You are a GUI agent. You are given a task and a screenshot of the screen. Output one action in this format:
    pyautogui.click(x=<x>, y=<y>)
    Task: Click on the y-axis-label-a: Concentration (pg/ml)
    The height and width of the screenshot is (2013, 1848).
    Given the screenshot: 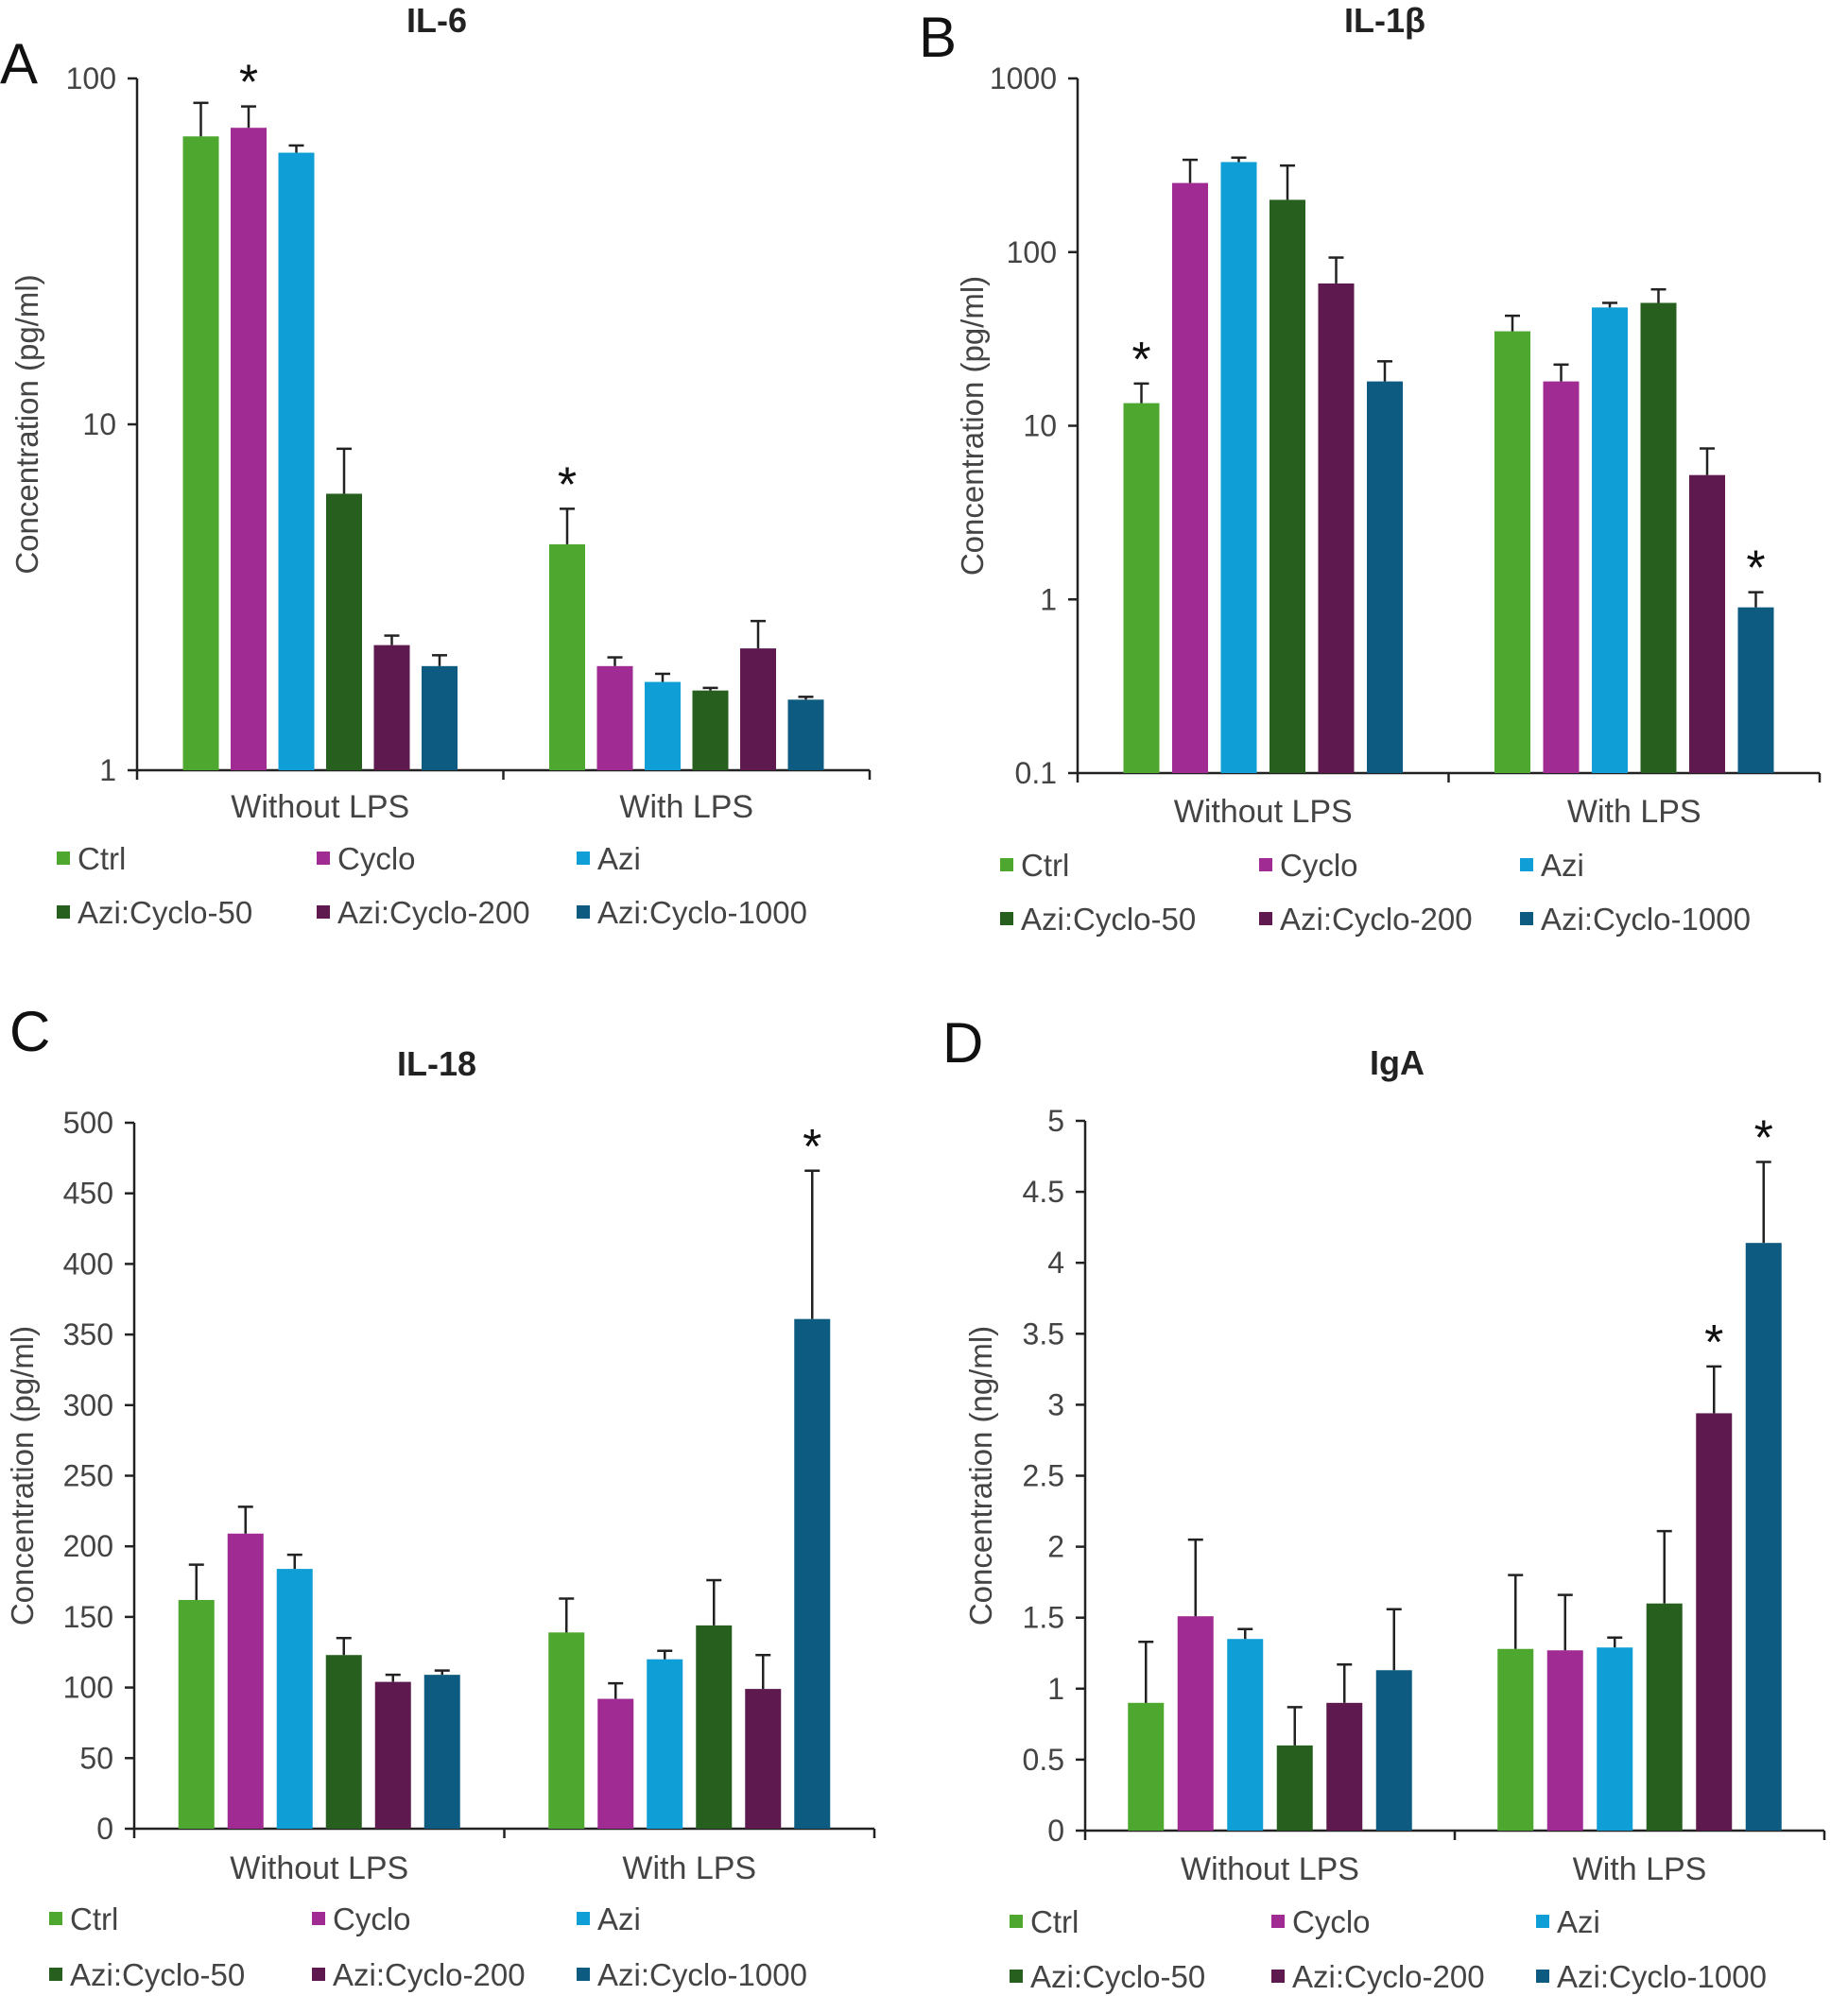 What is the action you would take?
    pyautogui.click(x=27, y=424)
    